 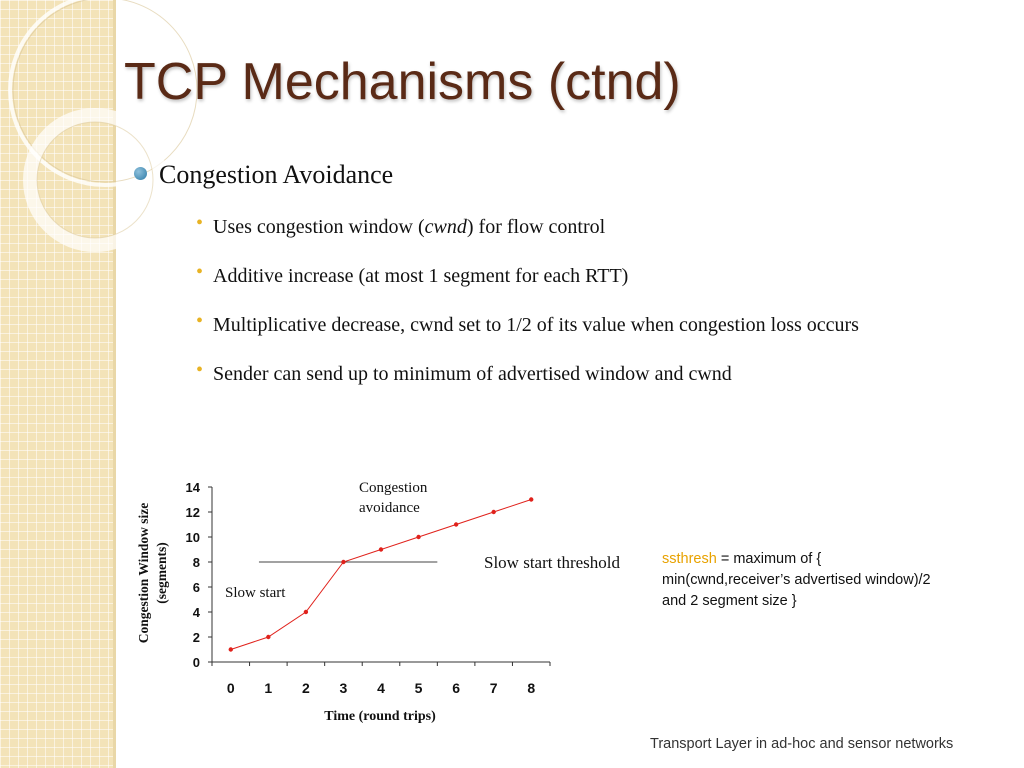 I want to click on y-tick-label: 2, so click(x=196, y=637).